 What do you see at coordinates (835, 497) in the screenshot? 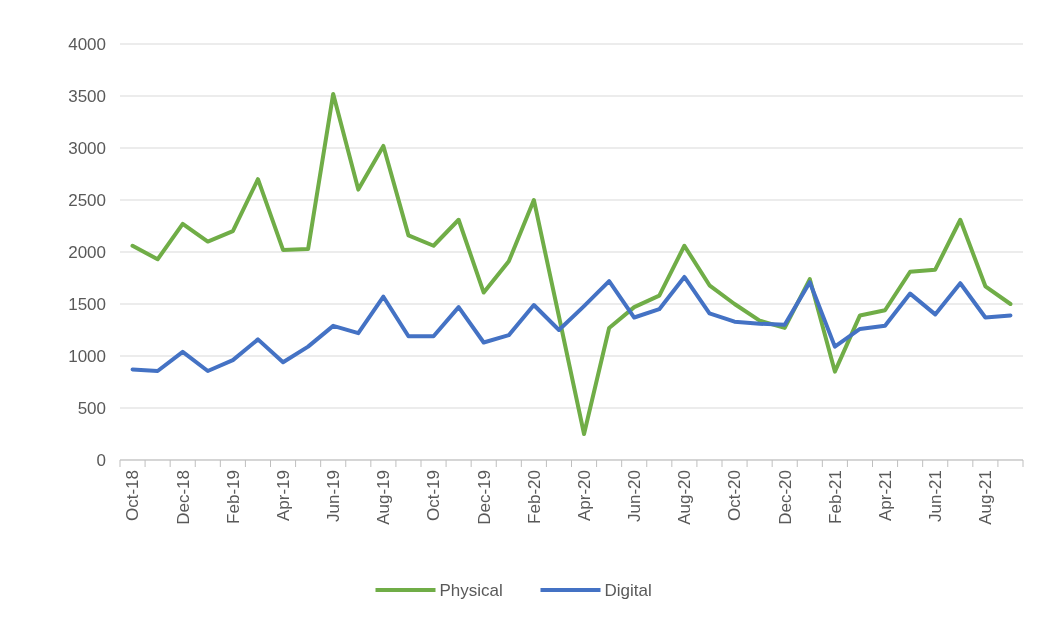
I see `x-tick-label: Feb-21` at bounding box center [835, 497].